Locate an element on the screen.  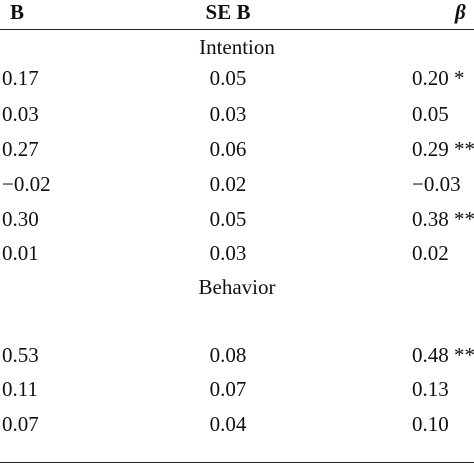
column-header: SE B is located at coordinates (228, 12).